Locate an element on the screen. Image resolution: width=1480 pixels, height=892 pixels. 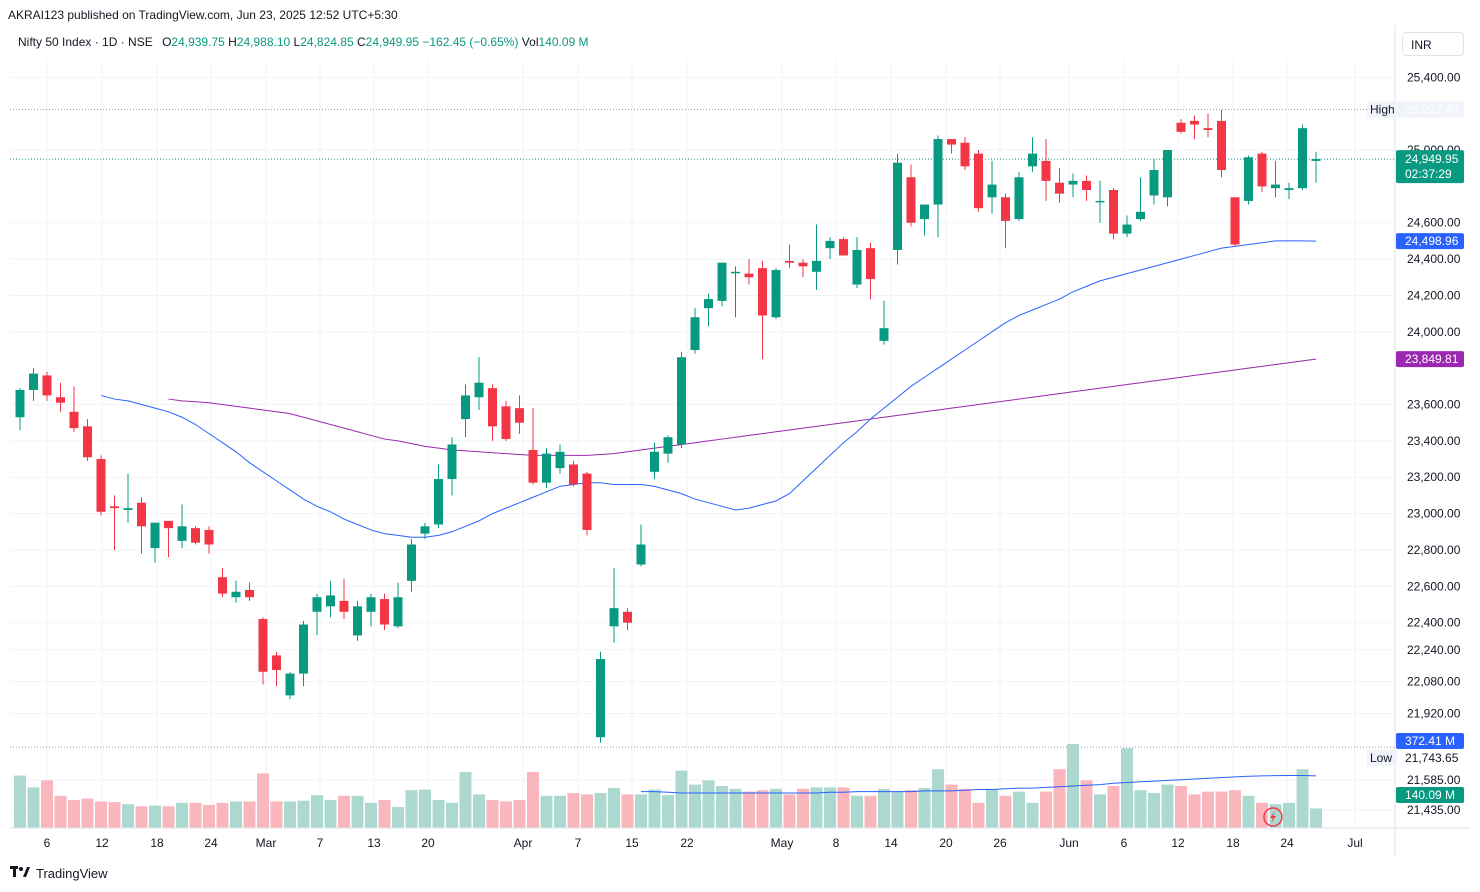
x-tick-label: May is located at coordinates (782, 843).